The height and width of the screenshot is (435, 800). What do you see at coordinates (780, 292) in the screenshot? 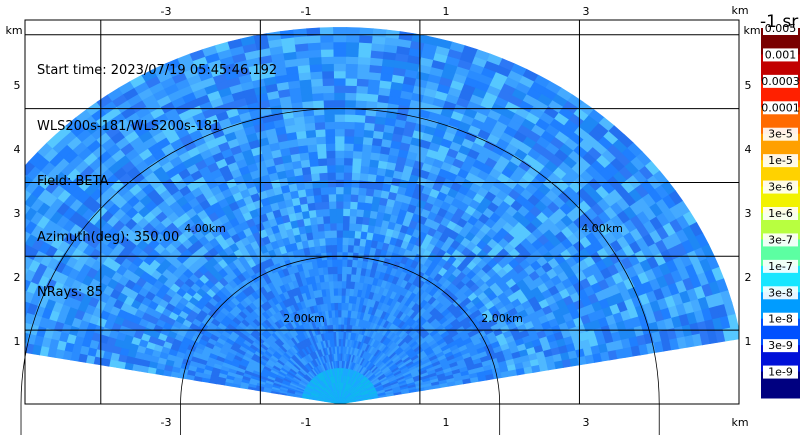
I see `colorbar-label: 3e-8` at bounding box center [780, 292].